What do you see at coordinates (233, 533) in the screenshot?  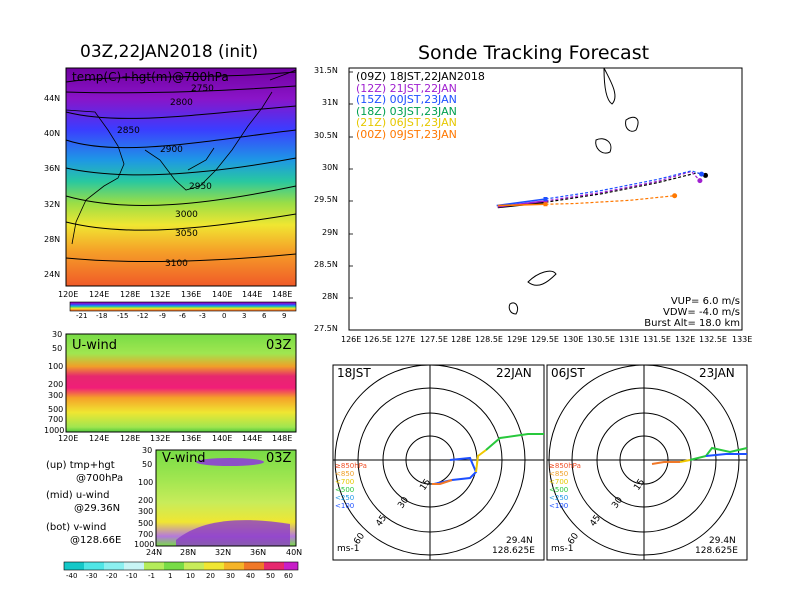 I see `vwind-purple-band` at bounding box center [233, 533].